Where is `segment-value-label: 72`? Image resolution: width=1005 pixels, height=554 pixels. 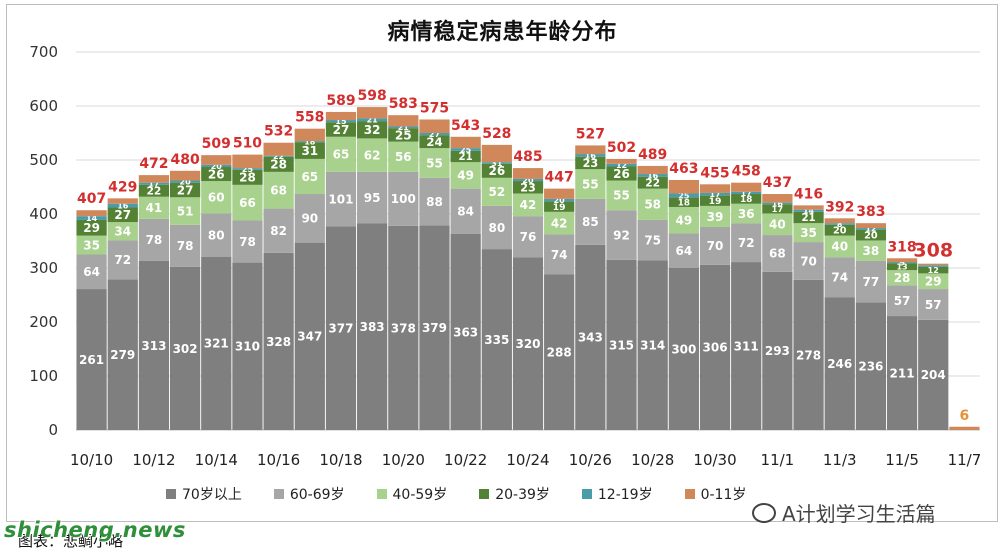
segment-value-label: 72 is located at coordinates (122, 260).